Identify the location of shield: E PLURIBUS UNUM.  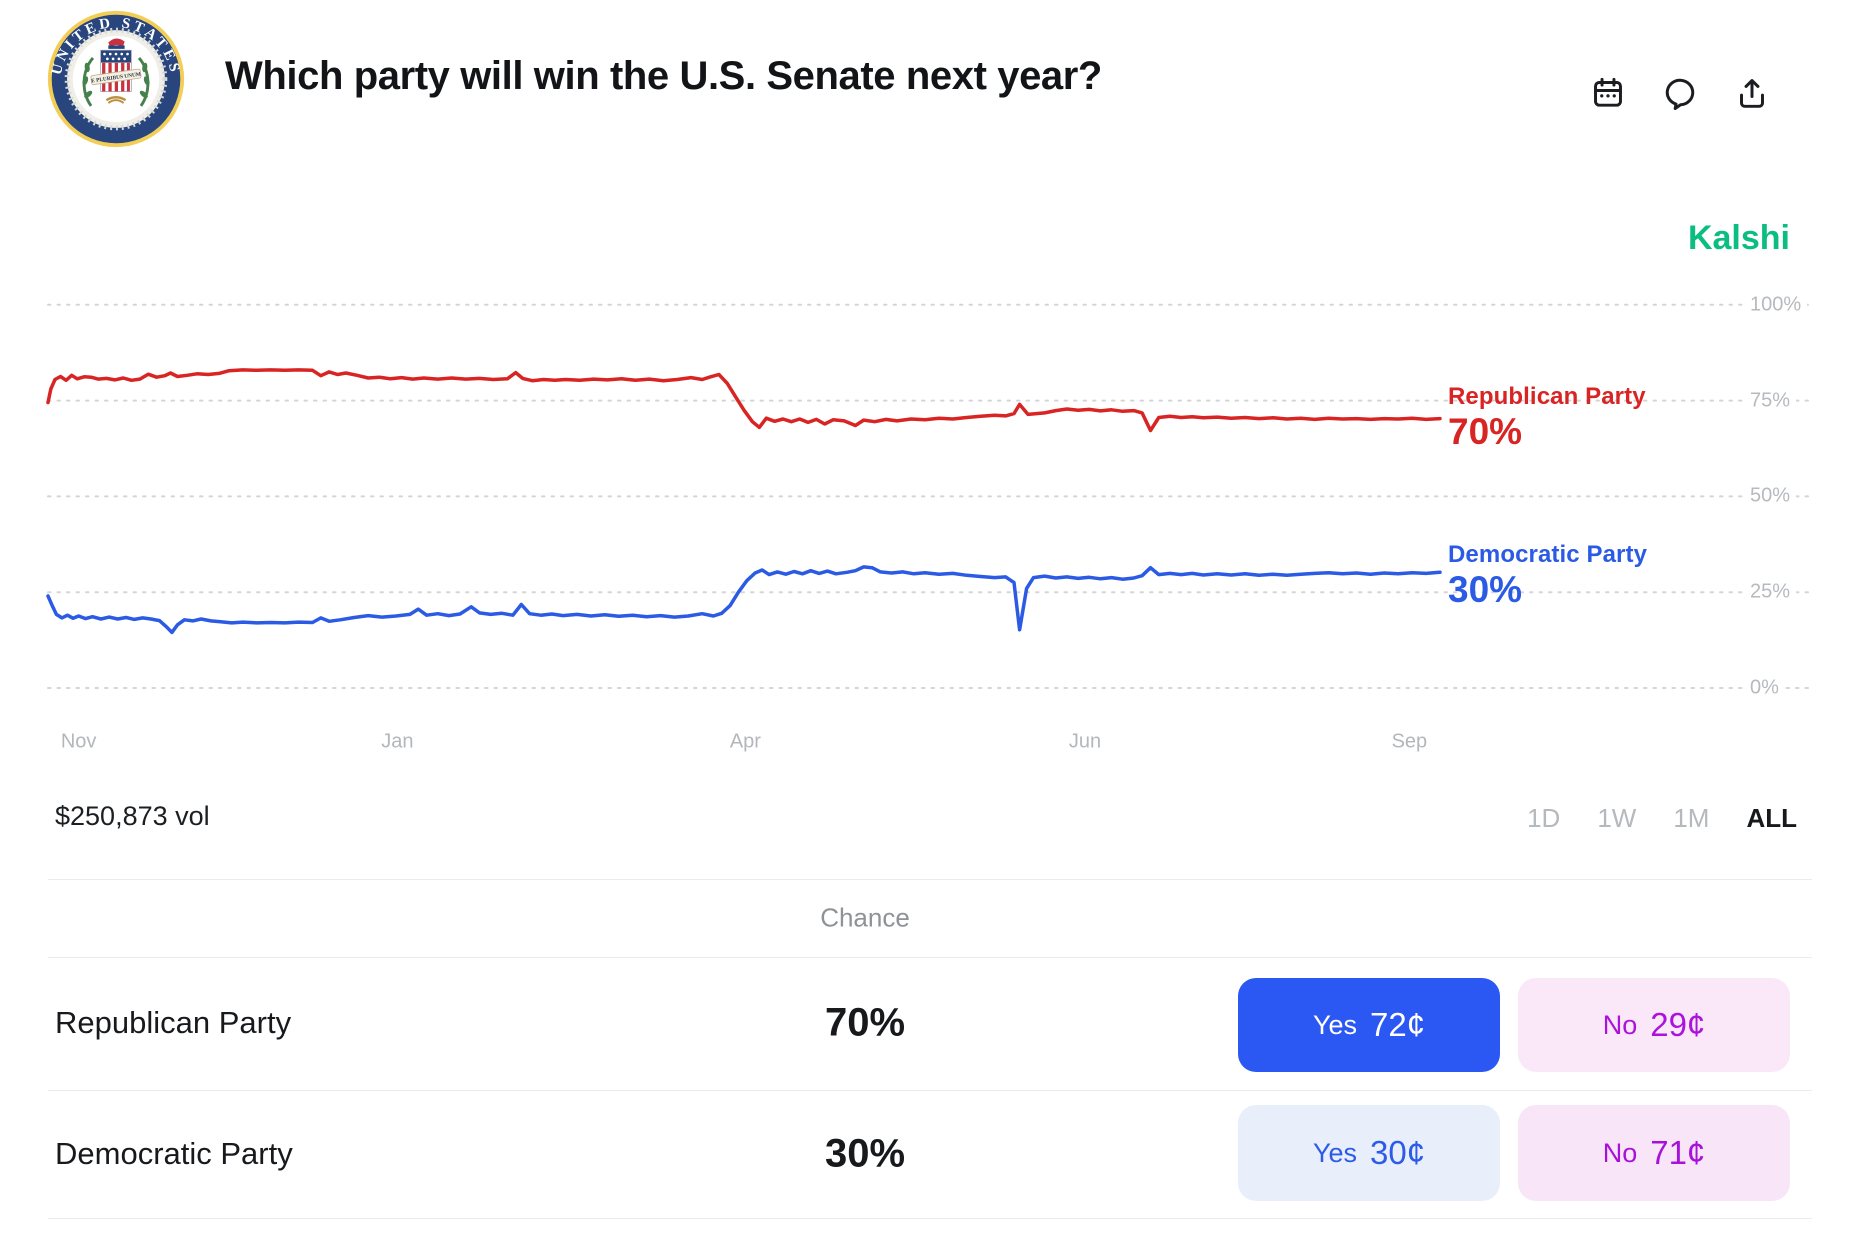
(116, 71).